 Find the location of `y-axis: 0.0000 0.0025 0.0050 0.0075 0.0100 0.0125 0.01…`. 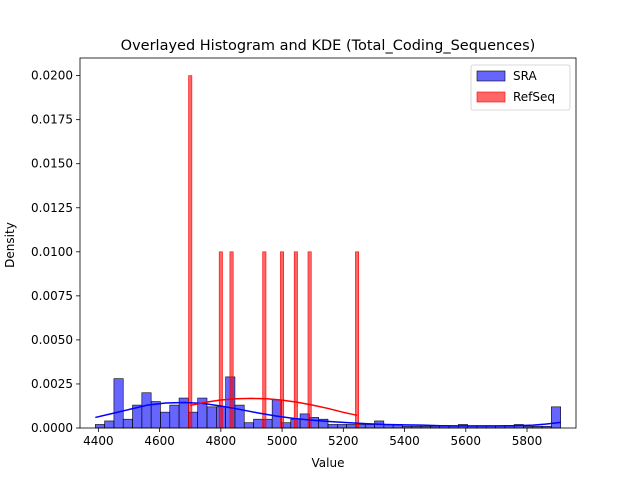

y-axis: 0.0000 0.0025 0.0050 0.0075 0.0100 0.0125 0.01… is located at coordinates (55, 252).